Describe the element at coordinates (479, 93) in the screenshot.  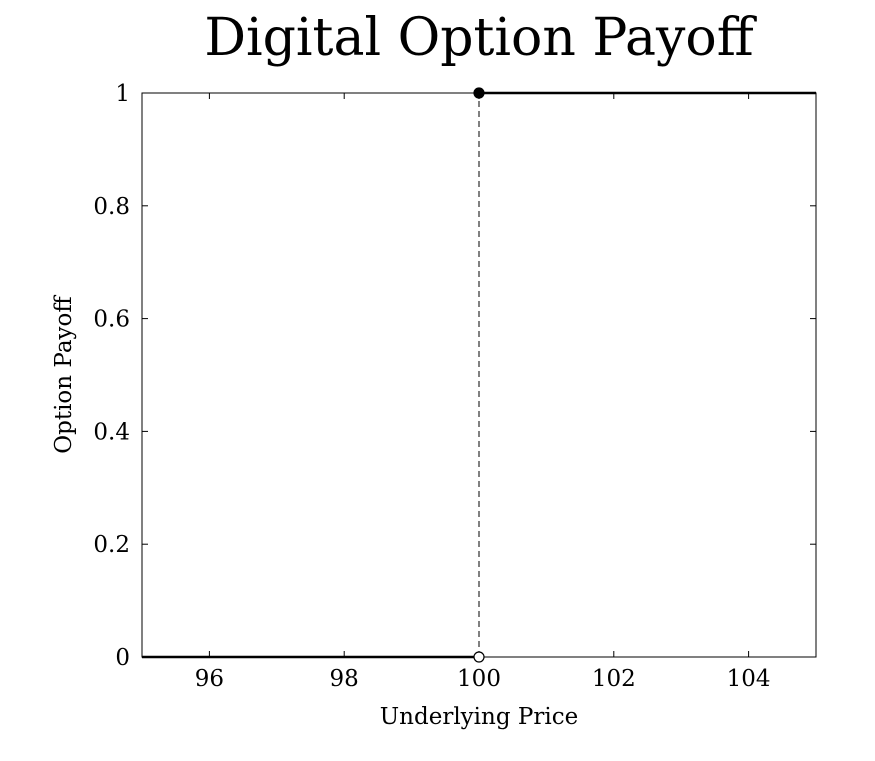
I see `filled-point-marker` at that location.